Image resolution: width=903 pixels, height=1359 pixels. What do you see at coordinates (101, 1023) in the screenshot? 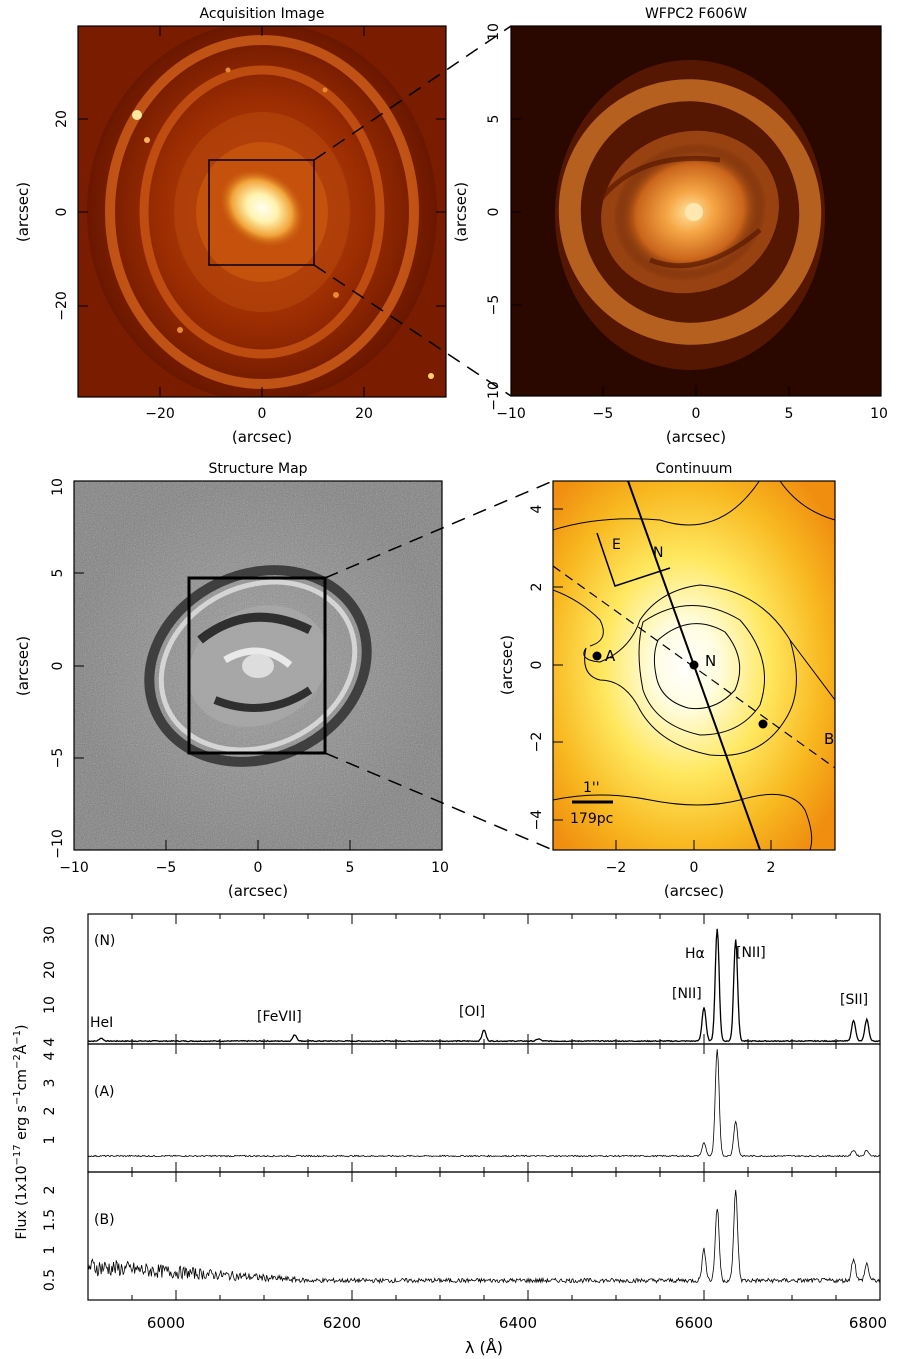
I see `line-label-hei: HeI` at bounding box center [101, 1023].